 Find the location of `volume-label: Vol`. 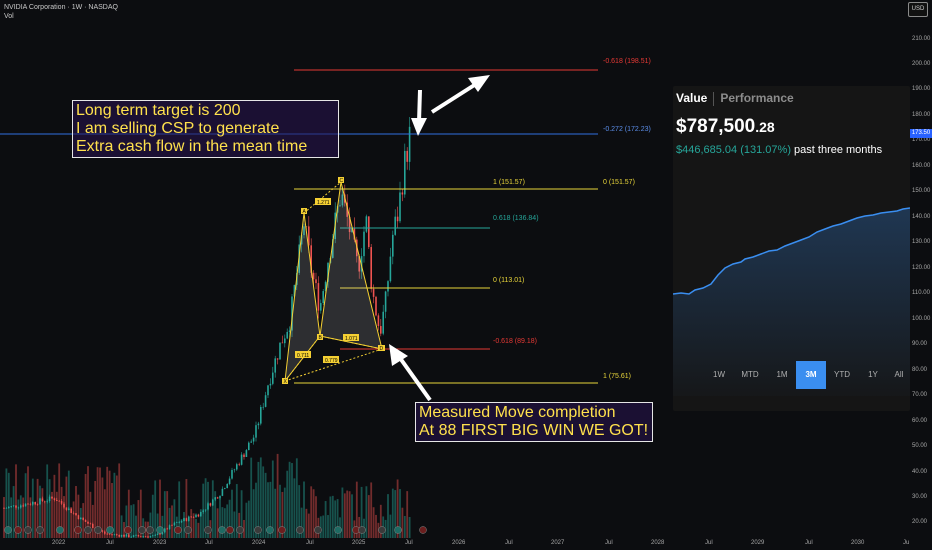

volume-label: Vol is located at coordinates (9, 16).